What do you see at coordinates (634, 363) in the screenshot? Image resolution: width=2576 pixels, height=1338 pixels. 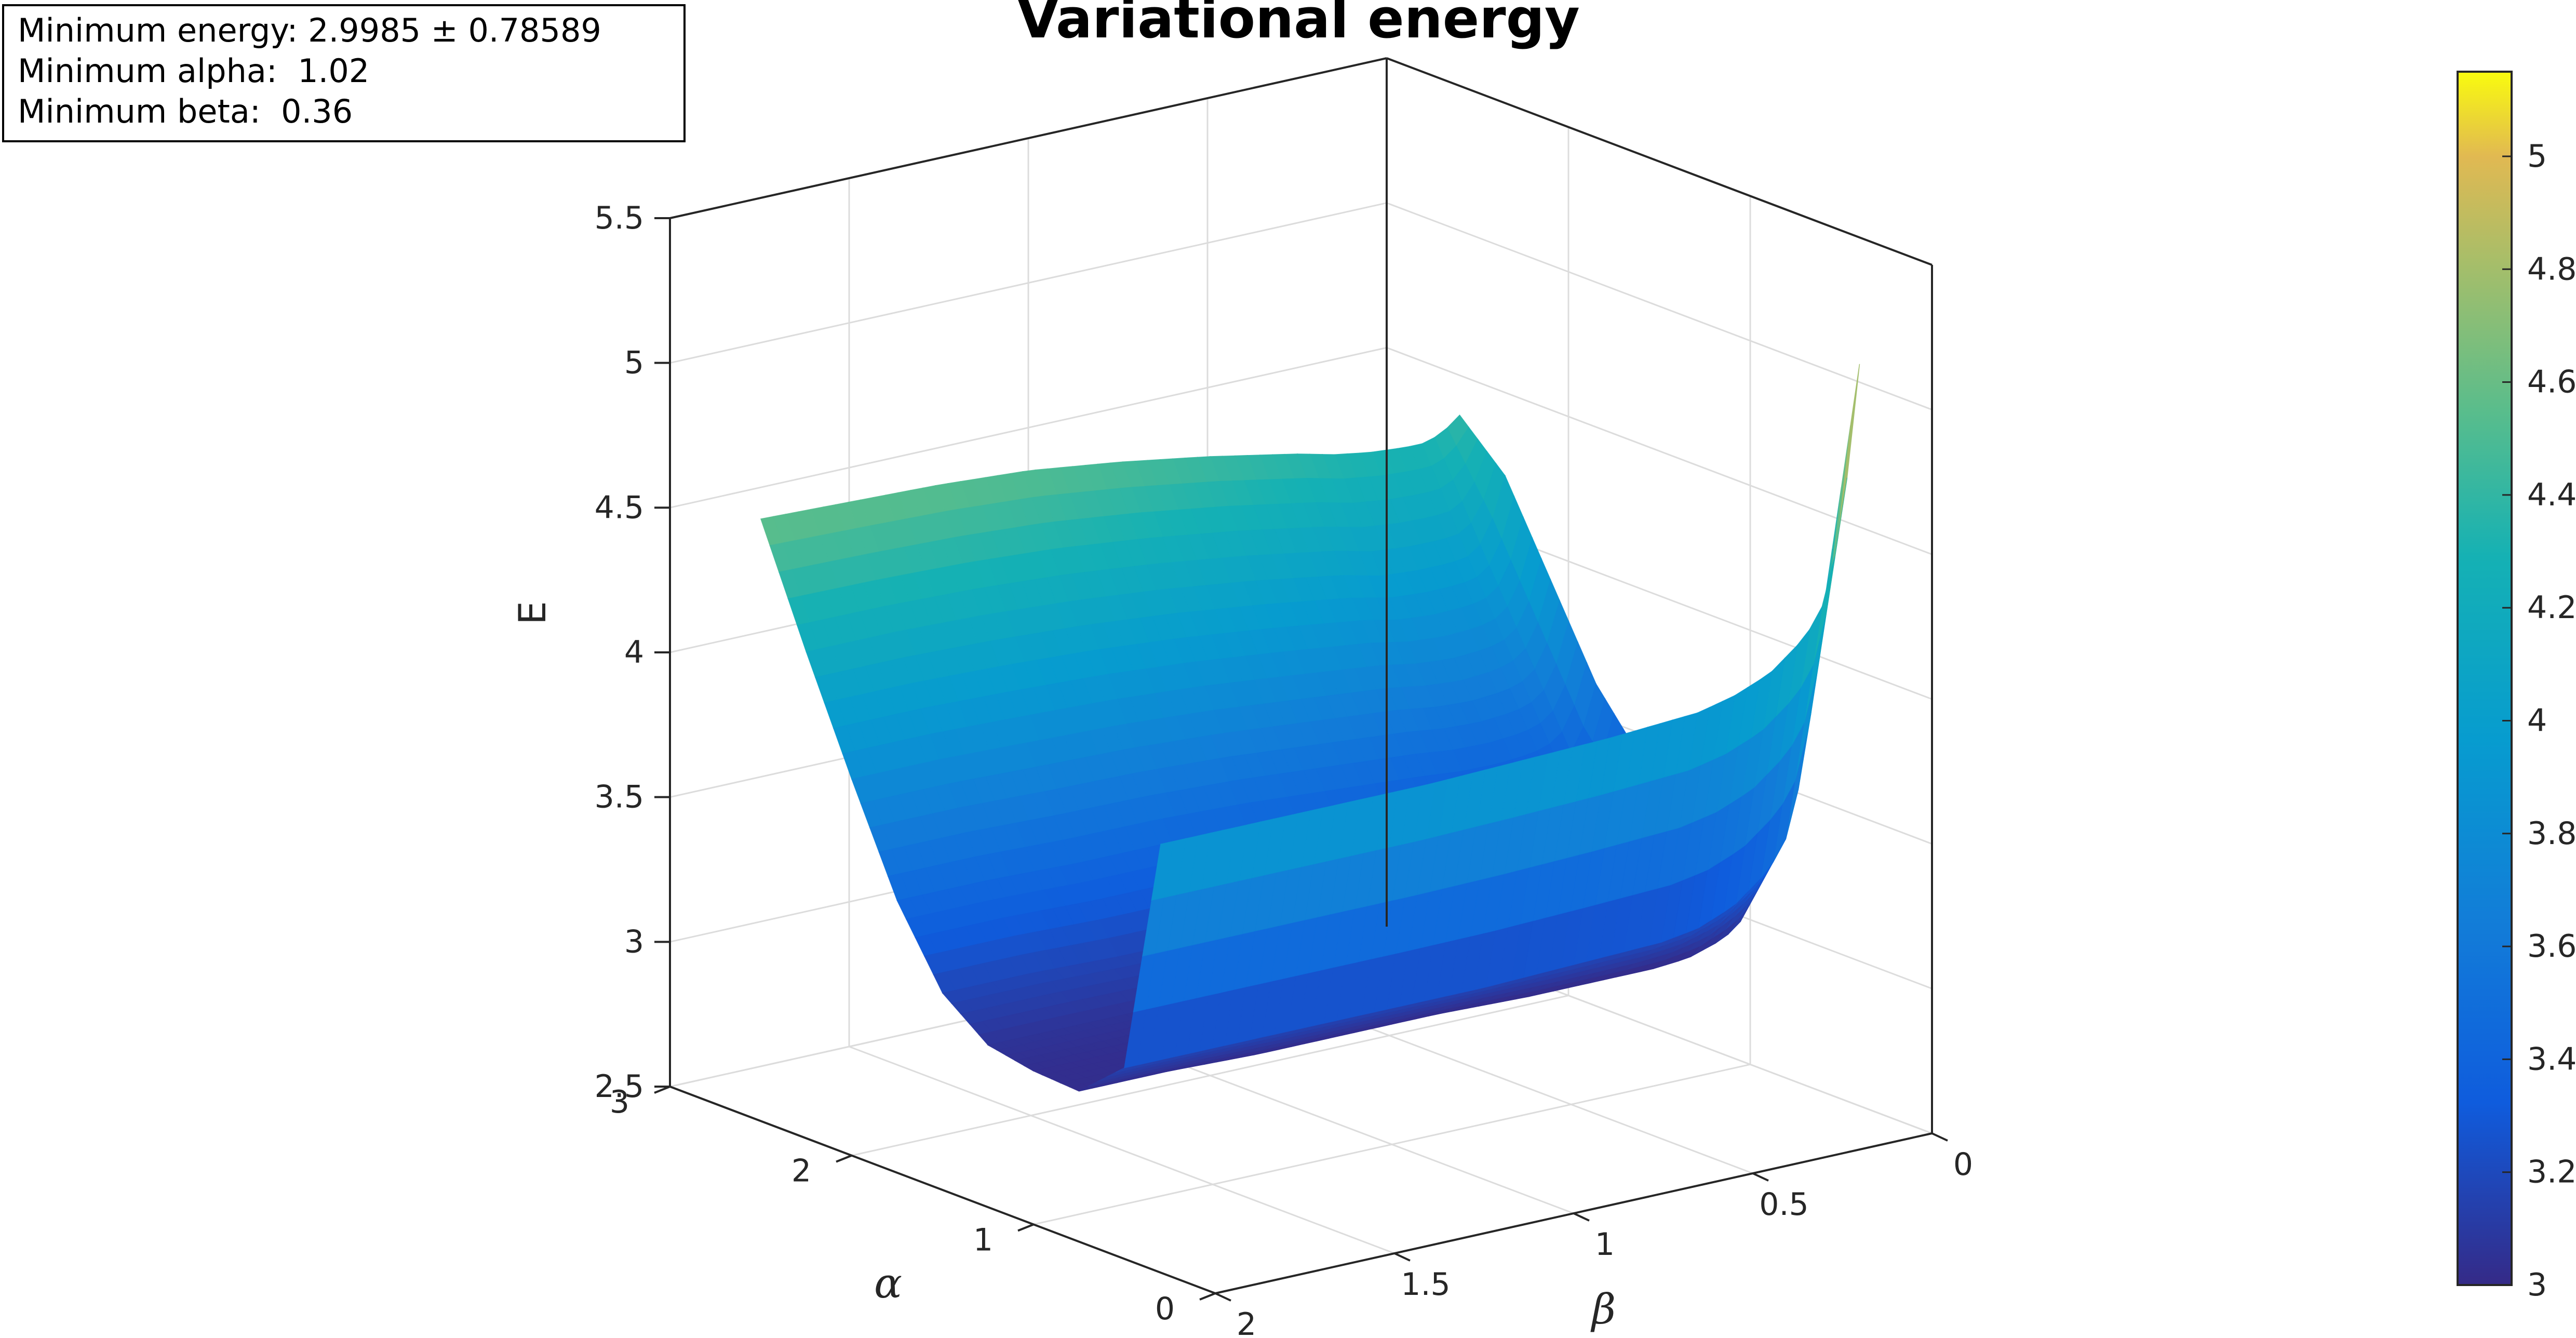 I see `z-tick-label: 5` at bounding box center [634, 363].